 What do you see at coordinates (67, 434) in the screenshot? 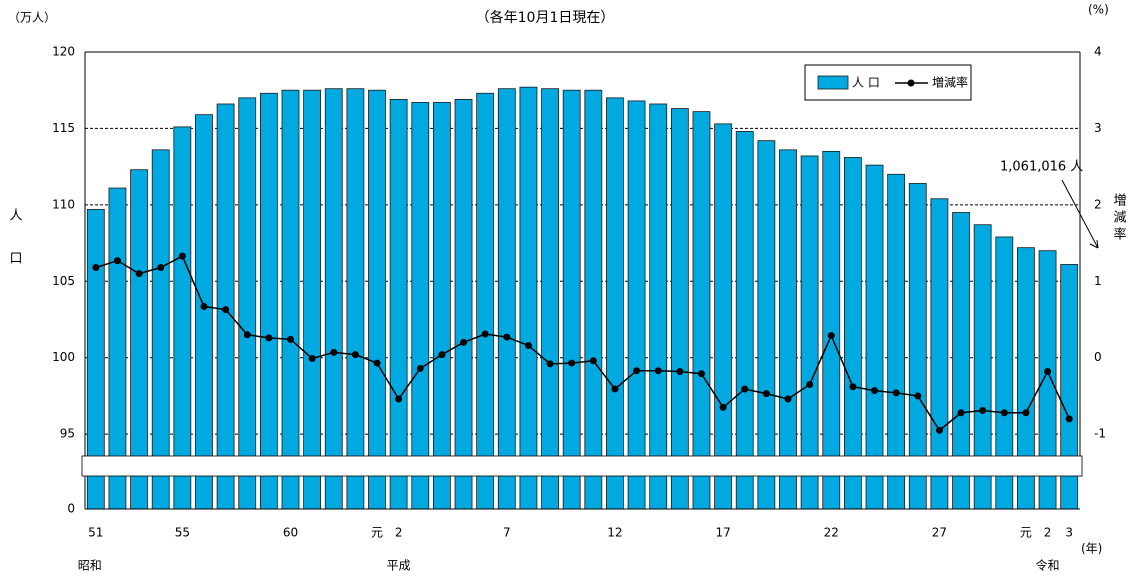
I see `y-tick-label: 95` at bounding box center [67, 434].